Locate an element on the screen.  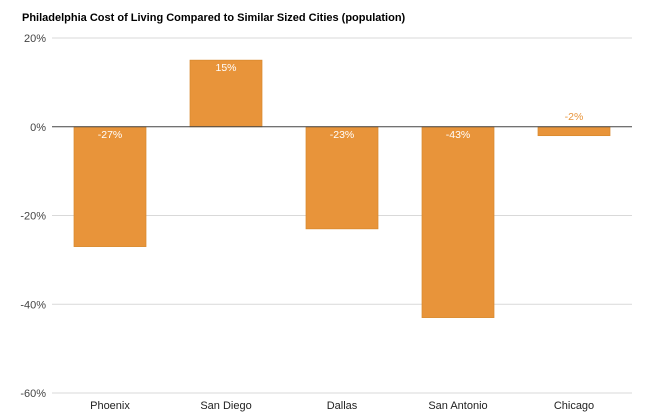
data-labels: -27% 15% -23% -43% -2% is located at coordinates (341, 101).